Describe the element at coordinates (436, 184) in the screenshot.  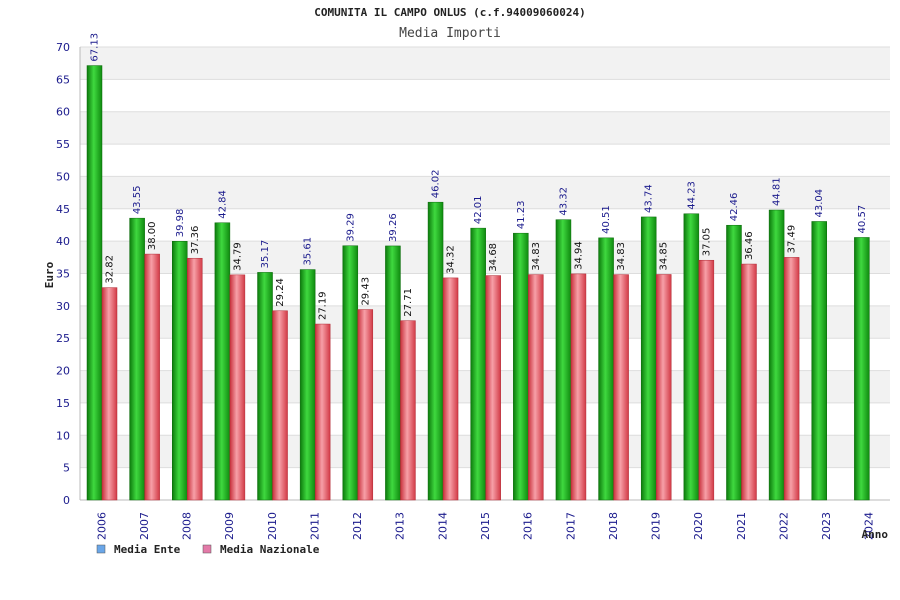
I see `data-label: 46.02` at that location.